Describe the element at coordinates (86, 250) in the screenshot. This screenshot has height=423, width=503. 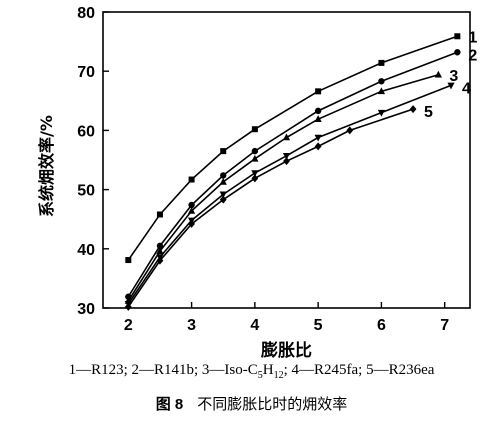
I see `y-tick-label: 40` at that location.